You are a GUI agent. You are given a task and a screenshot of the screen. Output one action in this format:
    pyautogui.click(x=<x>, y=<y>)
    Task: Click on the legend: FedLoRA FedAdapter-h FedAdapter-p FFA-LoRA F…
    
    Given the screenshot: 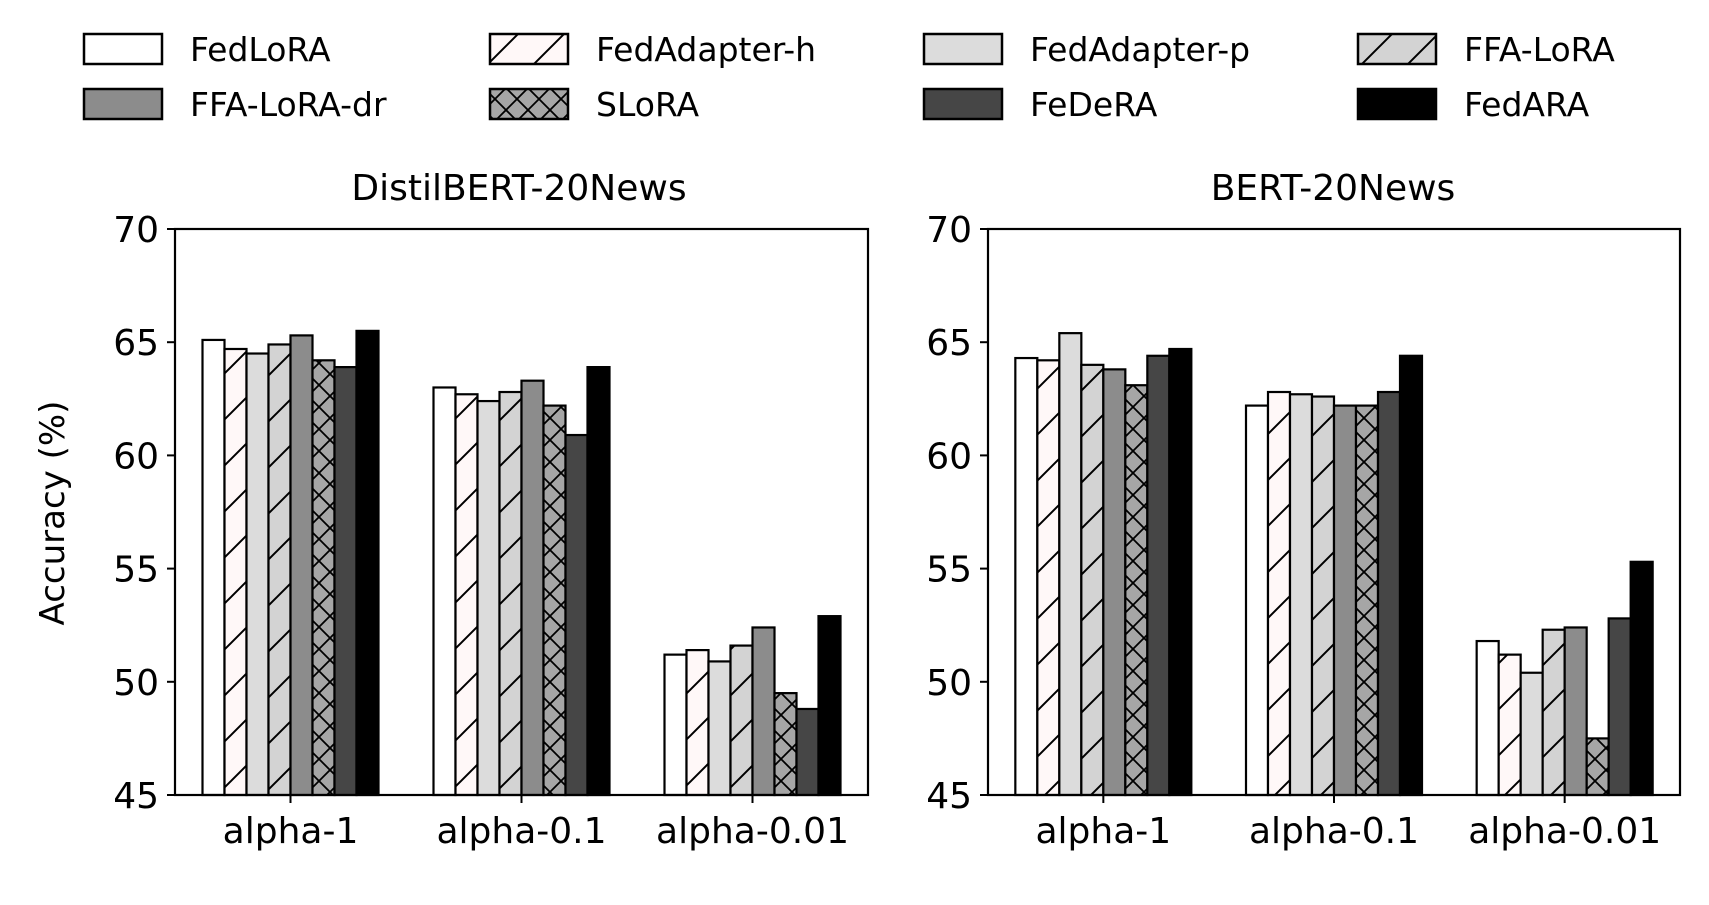 What is the action you would take?
    pyautogui.click(x=848, y=77)
    